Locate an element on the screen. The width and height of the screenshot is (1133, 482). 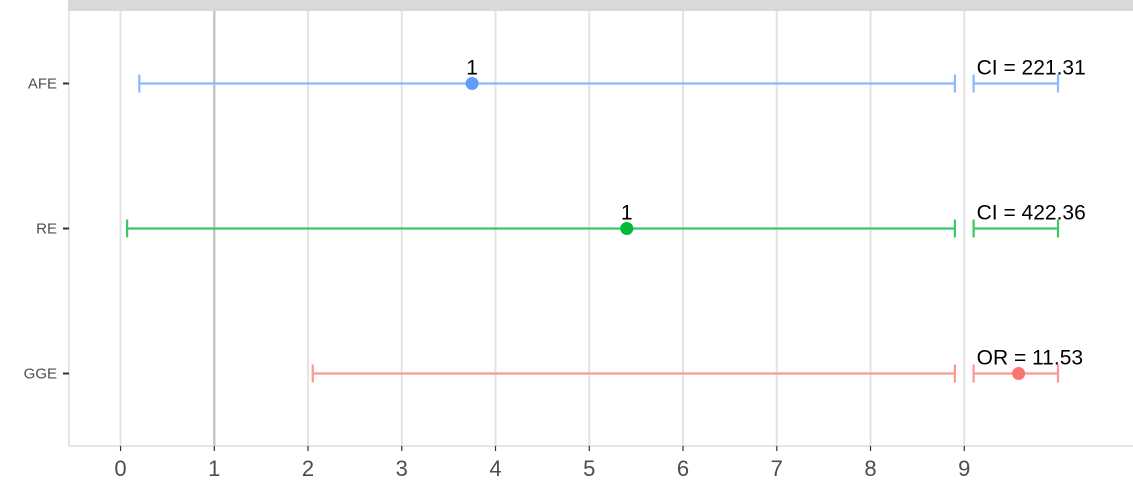
x-tick-label: 1 is located at coordinates (214, 468).